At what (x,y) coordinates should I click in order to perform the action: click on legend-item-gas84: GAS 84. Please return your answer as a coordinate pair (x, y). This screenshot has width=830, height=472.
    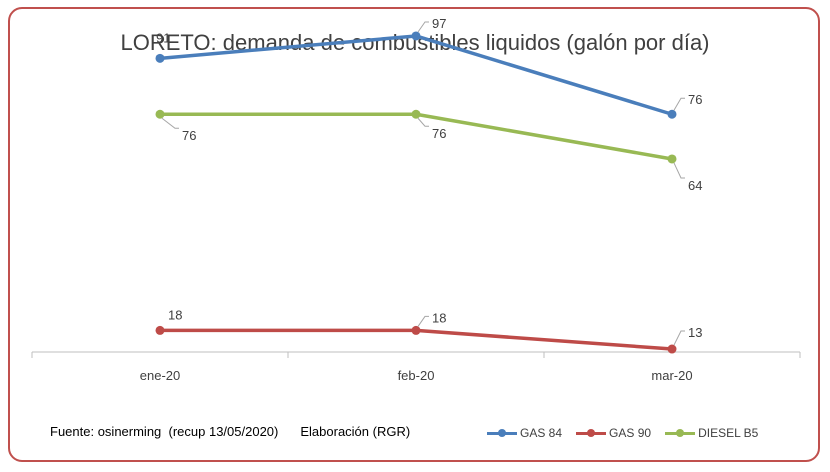
    Looking at the image, I should click on (524, 433).